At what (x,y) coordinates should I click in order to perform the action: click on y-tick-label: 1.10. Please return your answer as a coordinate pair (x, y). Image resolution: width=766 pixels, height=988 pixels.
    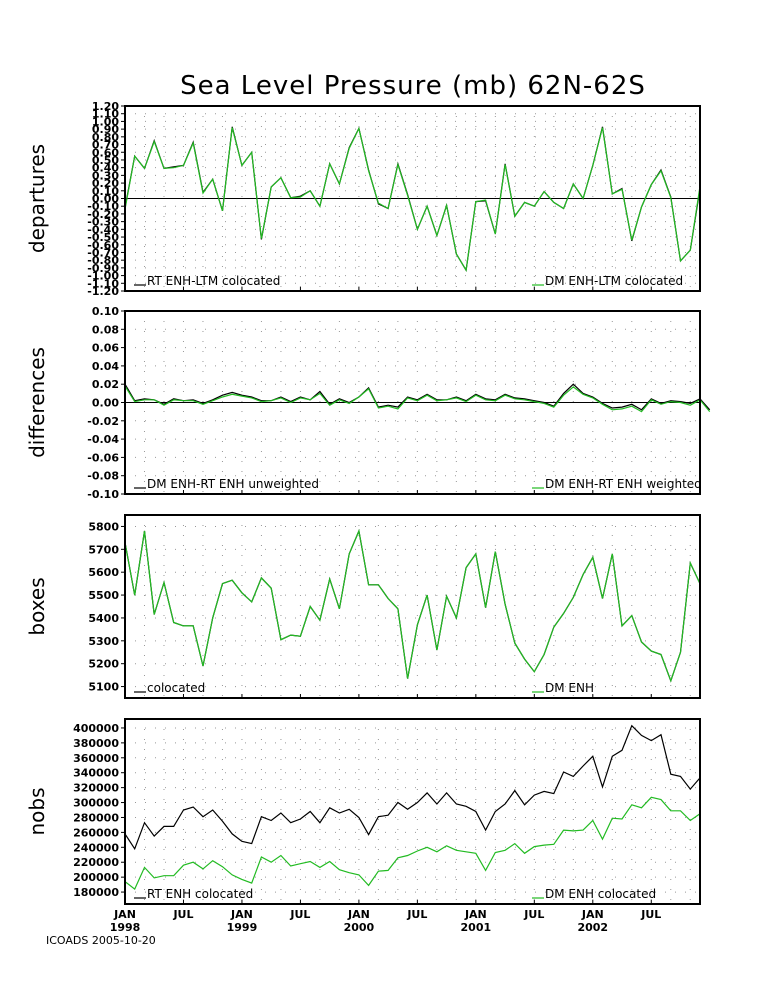
    Looking at the image, I should click on (105, 114).